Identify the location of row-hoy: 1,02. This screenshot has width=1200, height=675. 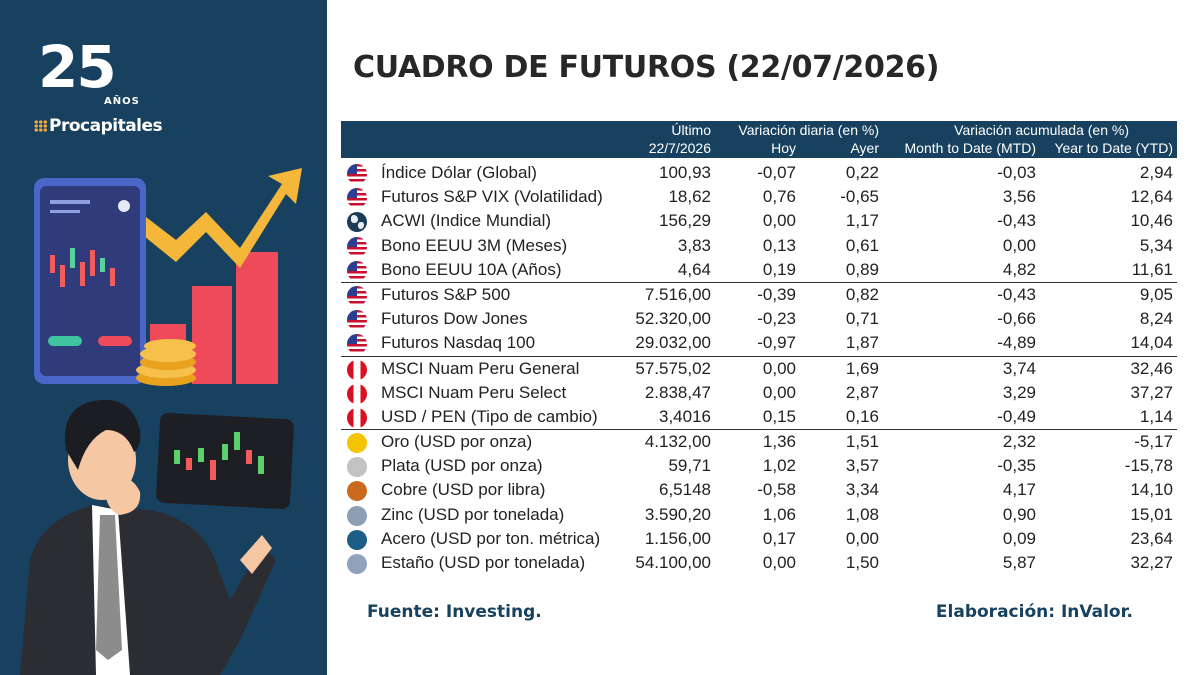
(779, 466).